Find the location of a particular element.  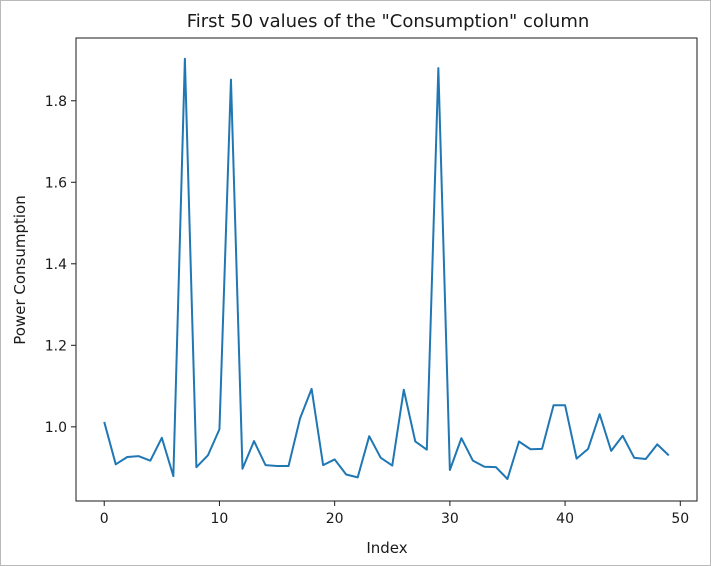

x-tick-label: 20 is located at coordinates (335, 519).